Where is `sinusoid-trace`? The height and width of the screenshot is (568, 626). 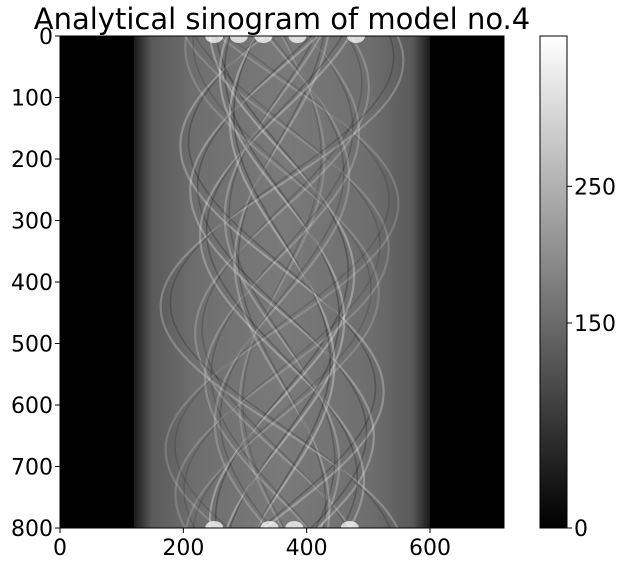 sinusoid-trace is located at coordinates (282, 282).